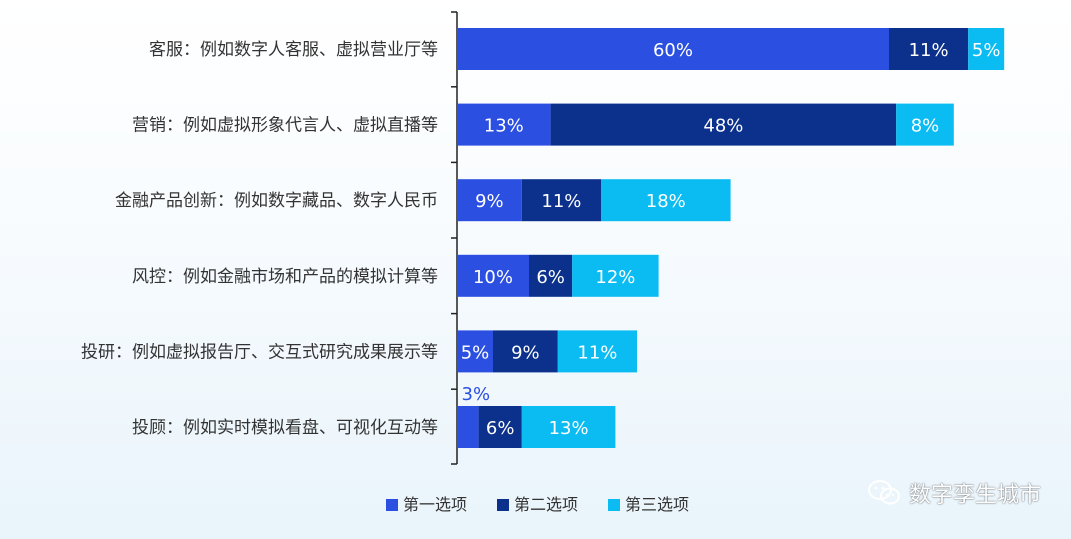 This screenshot has height=539, width=1071. I want to click on data-label: 48%, so click(723, 126).